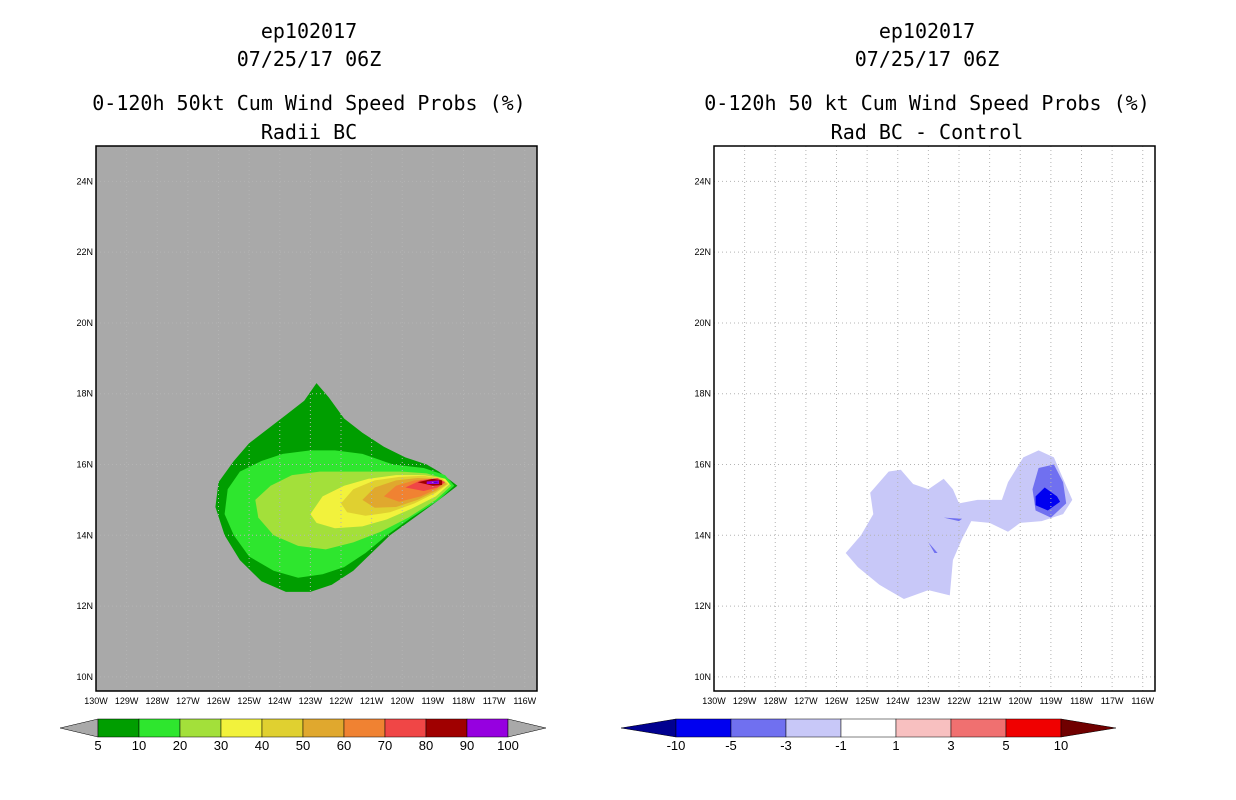  What do you see at coordinates (758, 728) in the screenshot?
I see `colorbar-bin--5--3` at bounding box center [758, 728].